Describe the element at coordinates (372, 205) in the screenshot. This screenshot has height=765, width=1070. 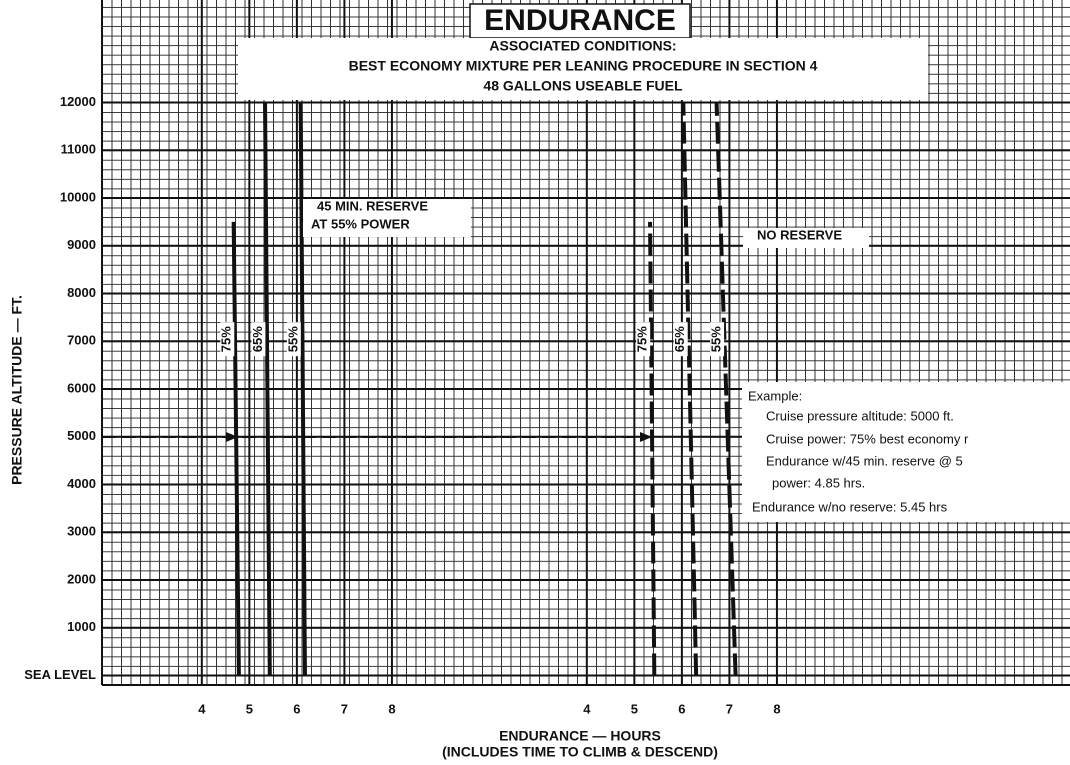
I see `annotation: 45 MIN. RESERVE` at that location.